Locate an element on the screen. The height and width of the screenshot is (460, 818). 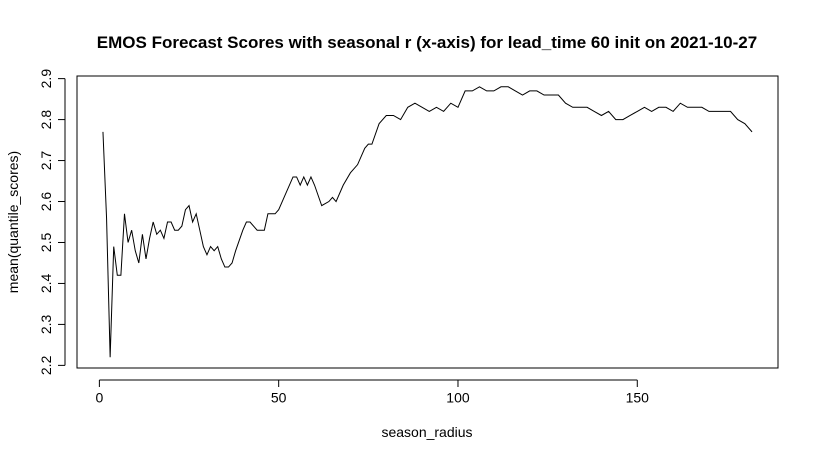
y-tick-label: 2.6 is located at coordinates (46, 202).